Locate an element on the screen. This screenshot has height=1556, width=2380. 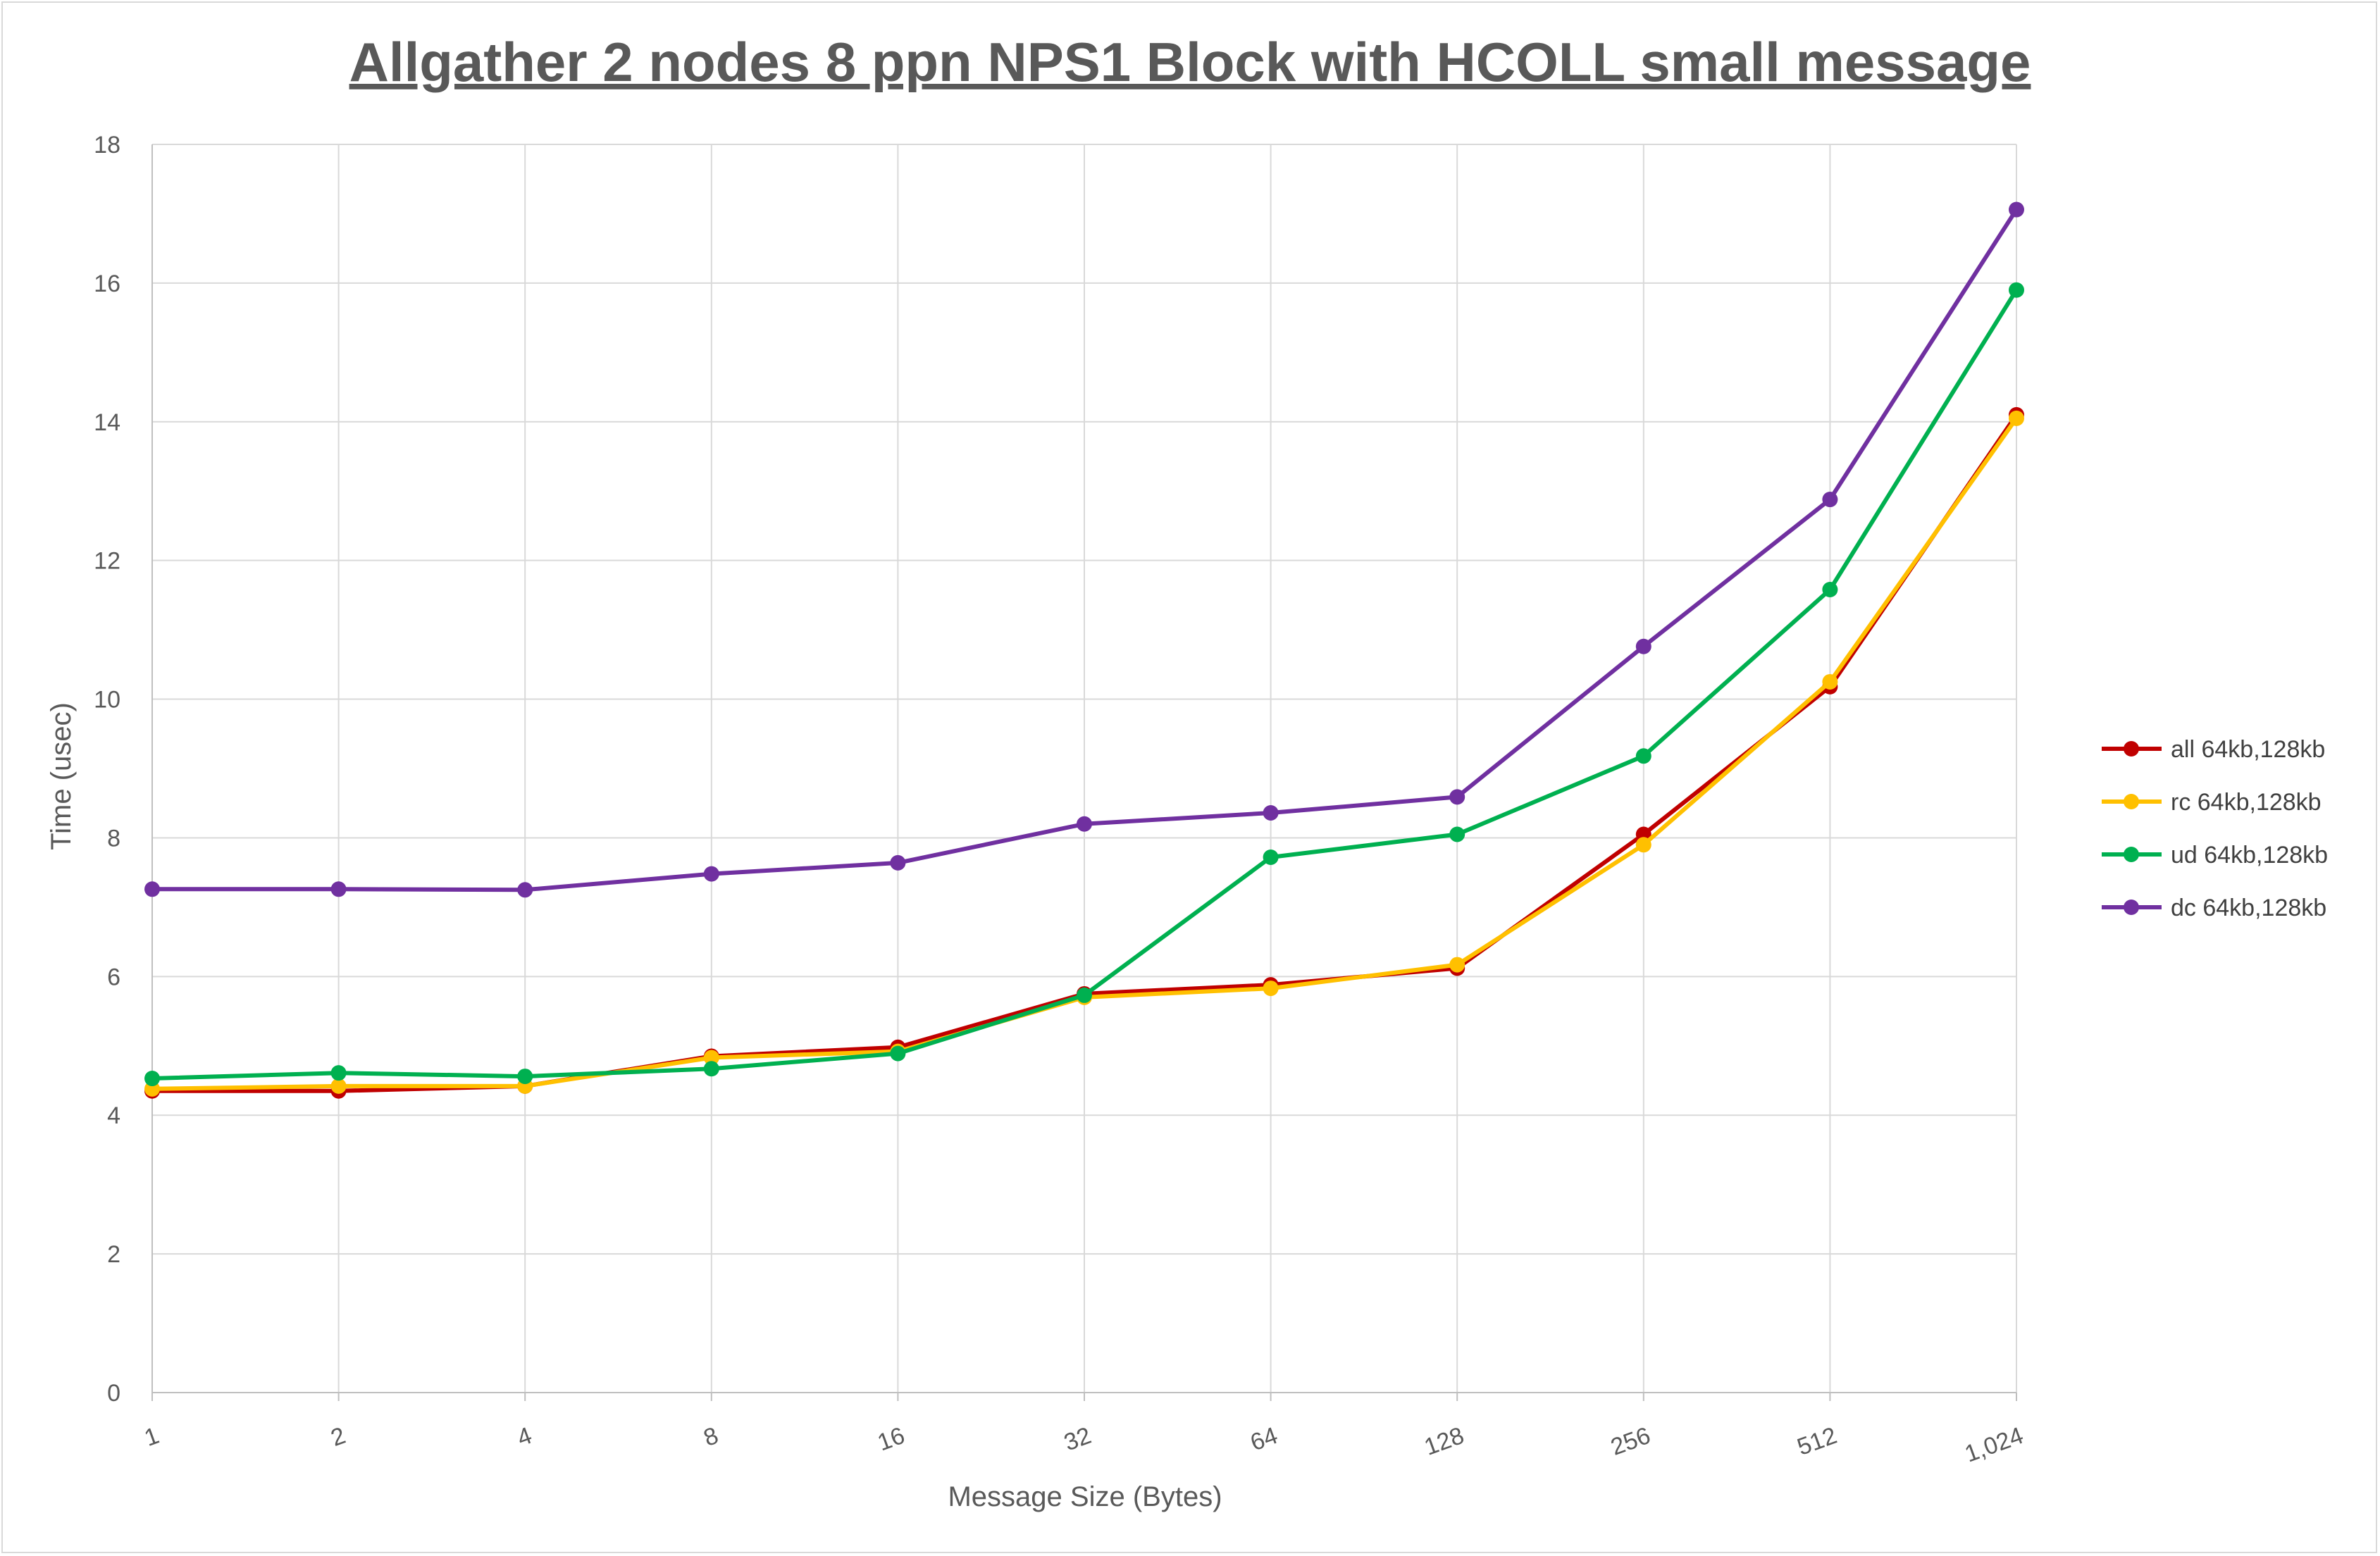
x-tick-label: 128 is located at coordinates (1444, 1441).